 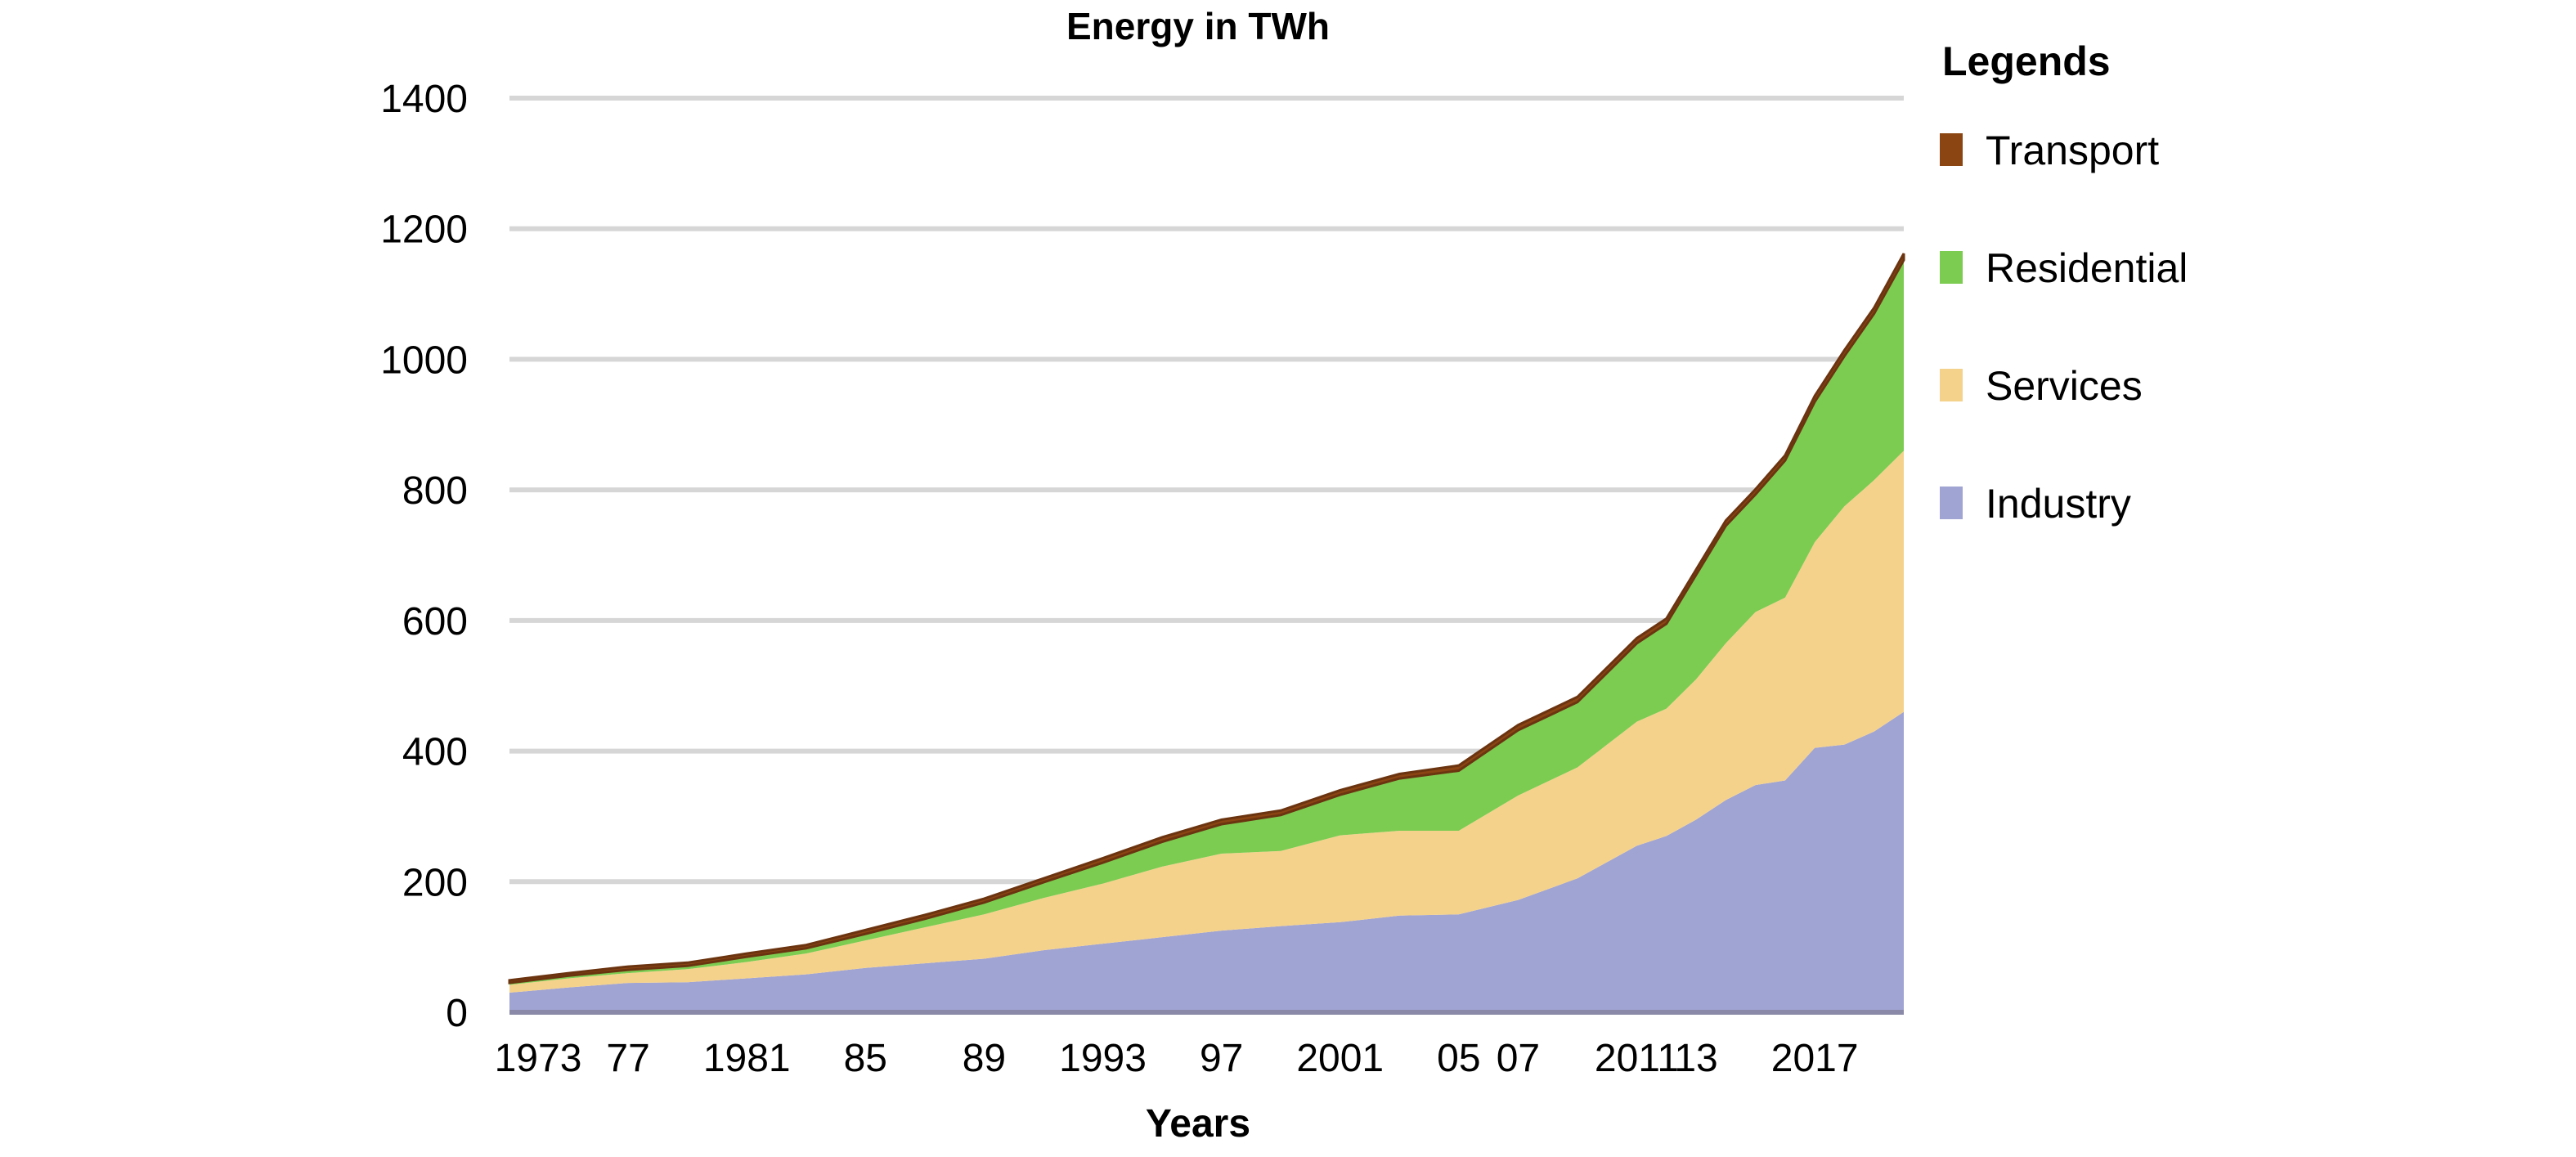 What do you see at coordinates (1951, 149) in the screenshot?
I see `legend-swatch-transport` at bounding box center [1951, 149].